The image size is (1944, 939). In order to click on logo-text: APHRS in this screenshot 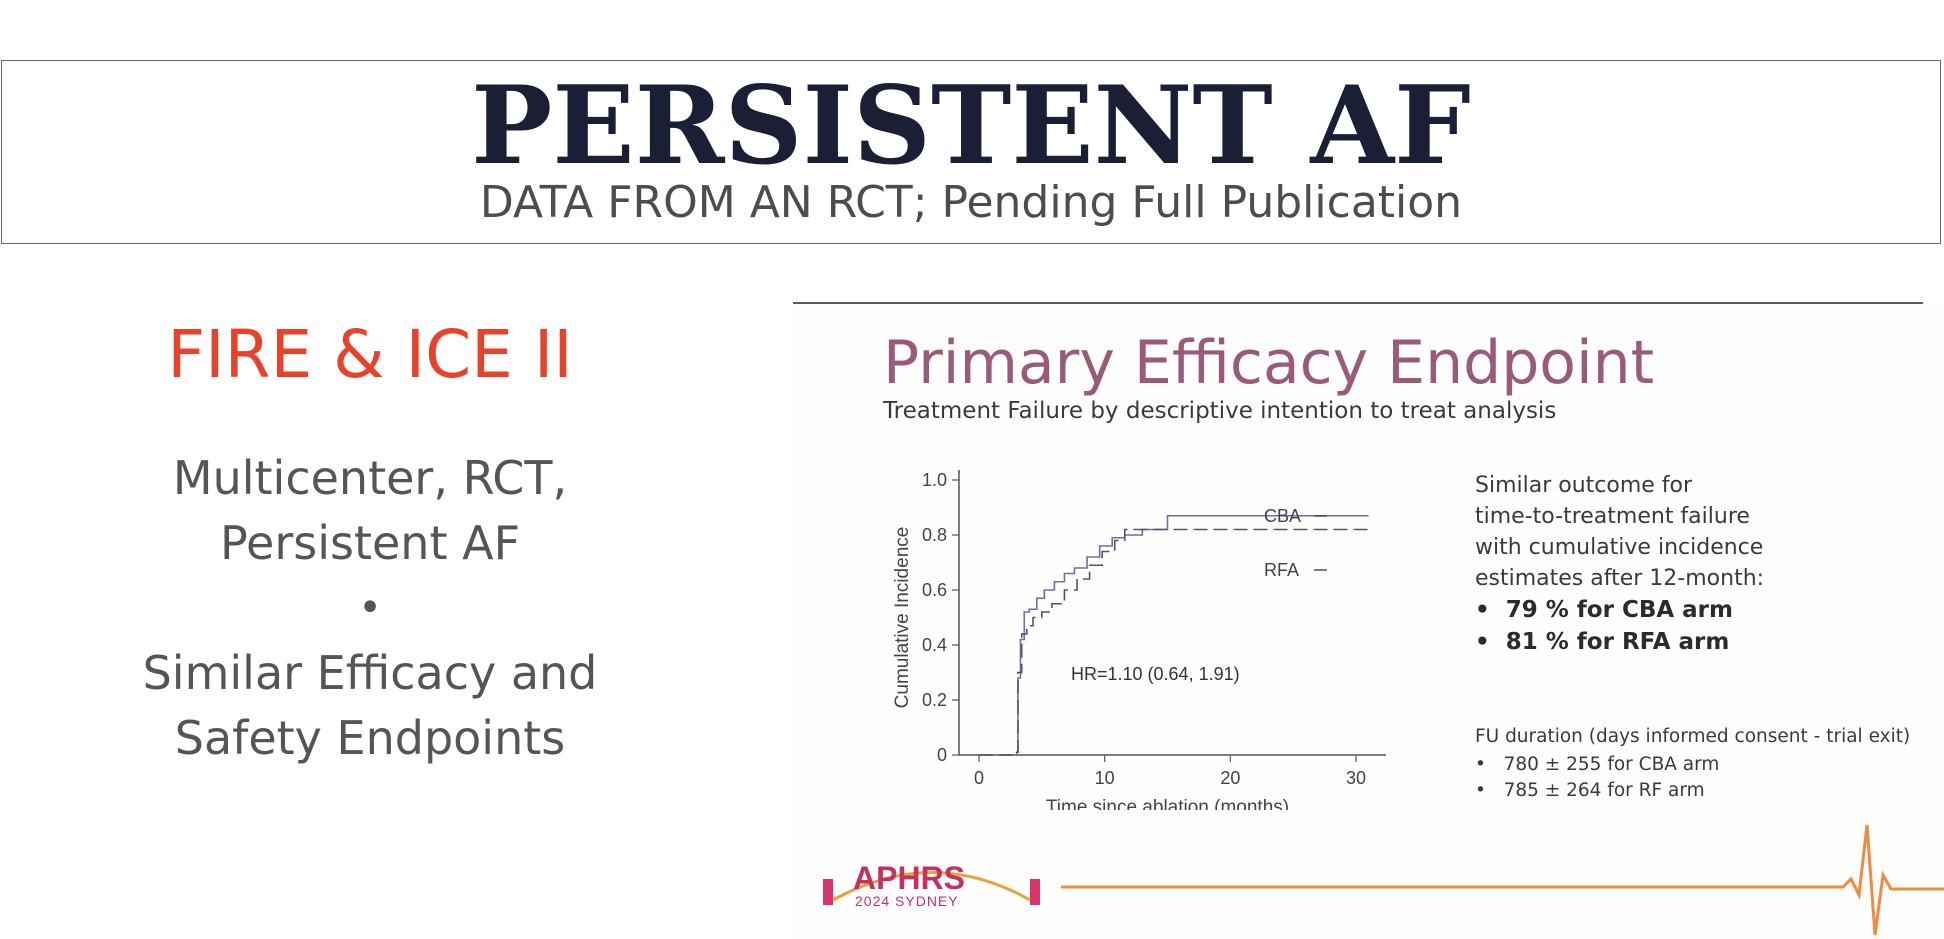, I will do `click(909, 878)`.